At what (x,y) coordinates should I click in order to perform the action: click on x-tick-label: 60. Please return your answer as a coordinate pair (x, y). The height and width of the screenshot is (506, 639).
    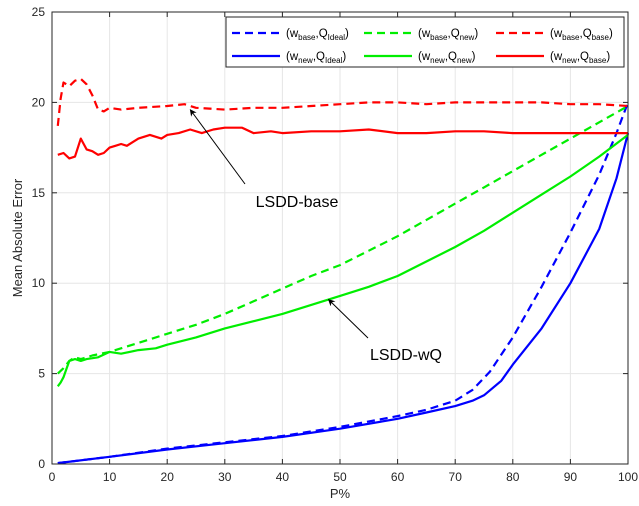
    Looking at the image, I should click on (398, 477).